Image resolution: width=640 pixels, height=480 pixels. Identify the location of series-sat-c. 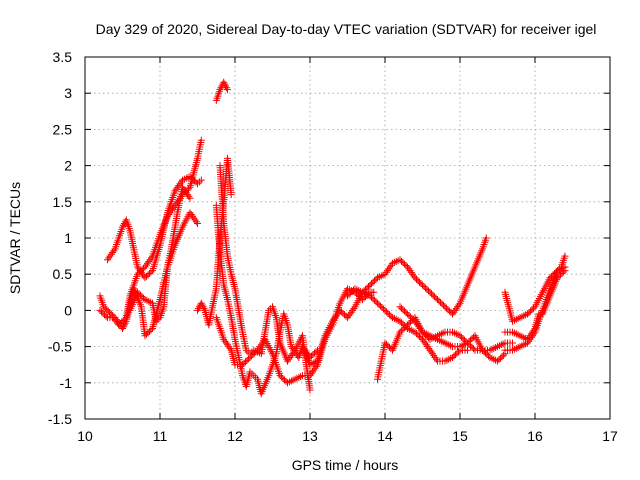
(148, 274).